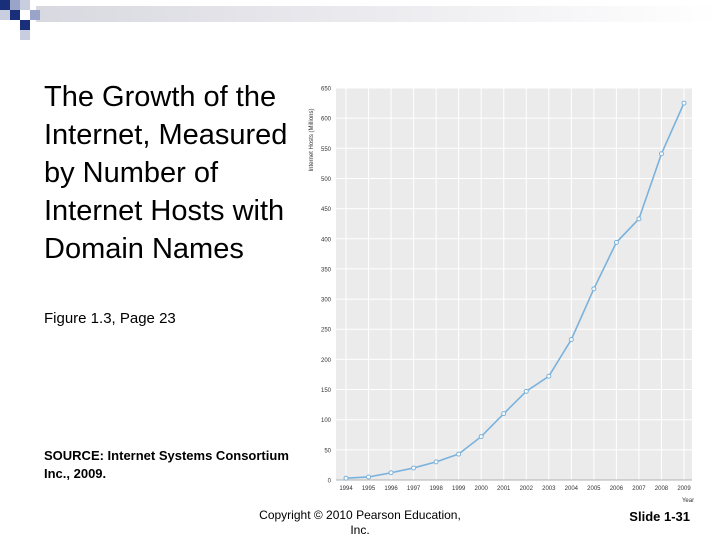 This screenshot has width=720, height=540. Describe the element at coordinates (639, 489) in the screenshot. I see `x-tick-label: 2007` at that location.